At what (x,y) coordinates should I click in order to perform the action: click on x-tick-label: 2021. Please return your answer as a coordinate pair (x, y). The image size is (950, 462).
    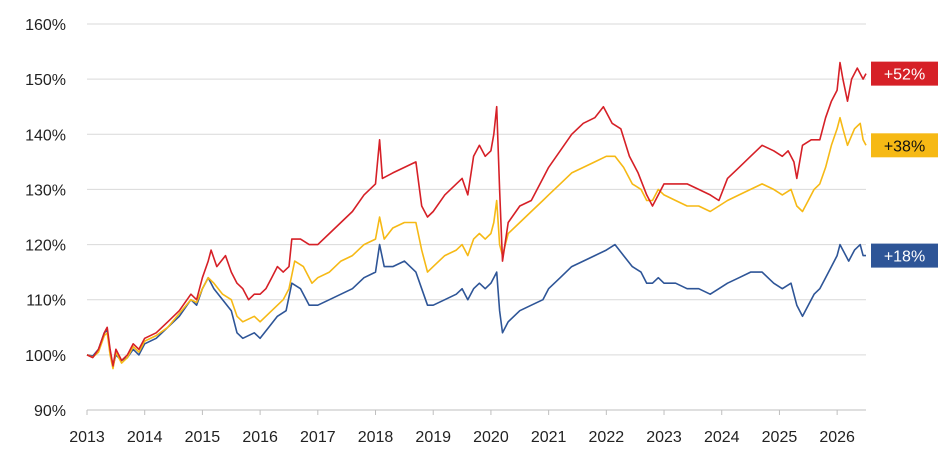
    Looking at the image, I should click on (549, 437).